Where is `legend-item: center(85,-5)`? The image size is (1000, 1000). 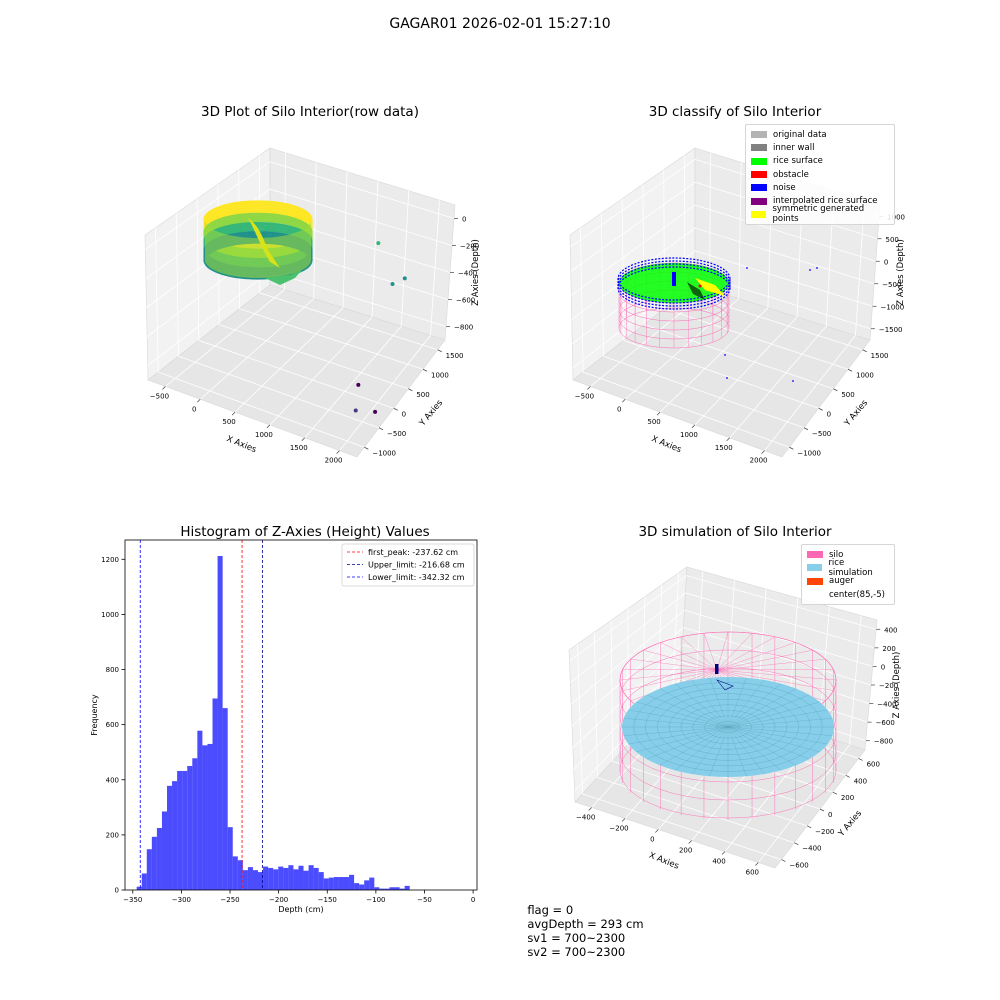 legend-item: center(85,-5) is located at coordinates (848, 594).